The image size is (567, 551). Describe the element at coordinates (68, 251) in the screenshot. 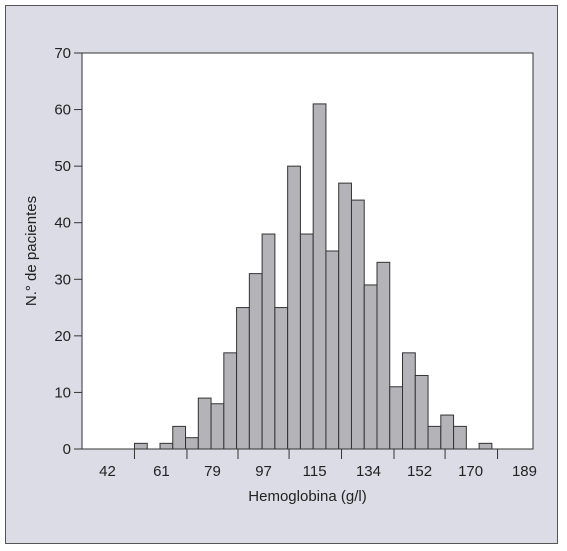

I see `y-axis: 0 10 20 30 40 50 60 70` at that location.